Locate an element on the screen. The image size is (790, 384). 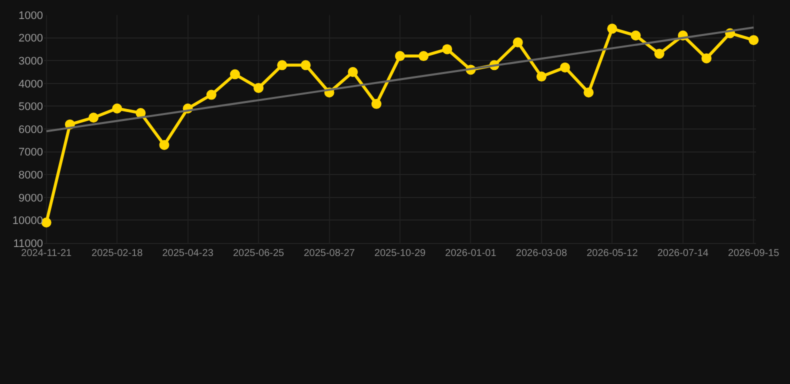
y-tick-label: 5000 is located at coordinates (30, 107).